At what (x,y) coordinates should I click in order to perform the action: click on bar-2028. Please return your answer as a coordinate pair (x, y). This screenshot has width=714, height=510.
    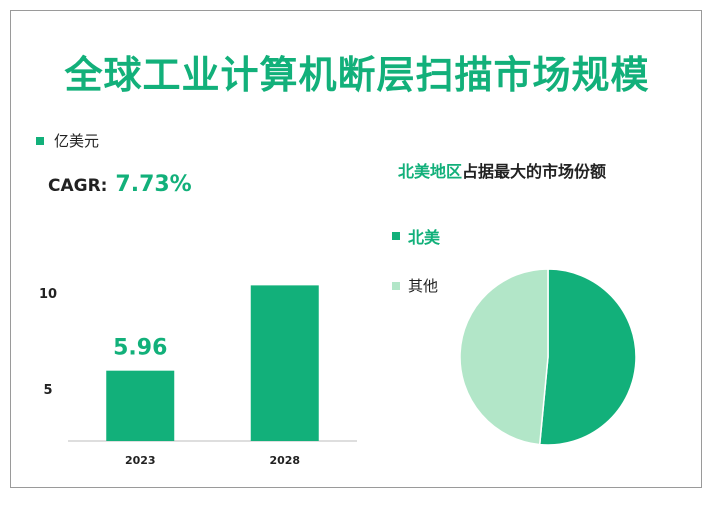
    Looking at the image, I should click on (284, 363).